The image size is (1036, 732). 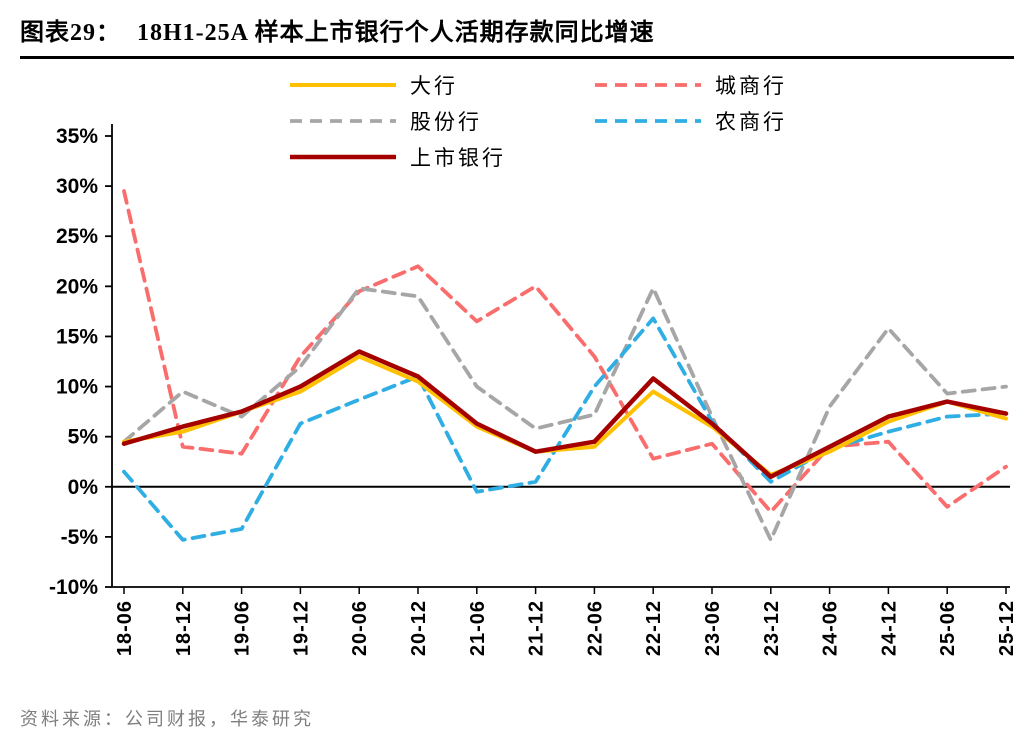 What do you see at coordinates (654, 628) in the screenshot?
I see `x-axis-tick-label: 22-12` at bounding box center [654, 628].